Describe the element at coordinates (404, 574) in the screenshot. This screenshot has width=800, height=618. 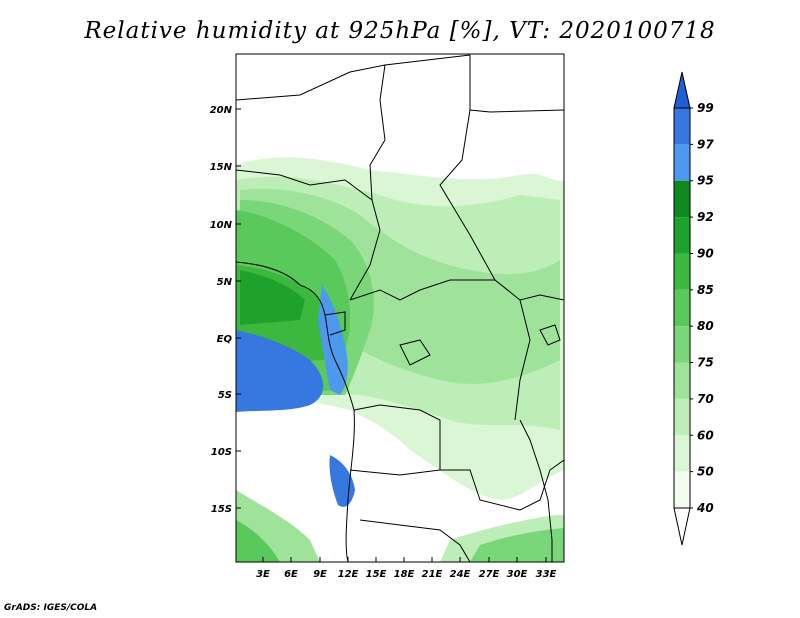
I see `lon-tick-label: 18E` at that location.